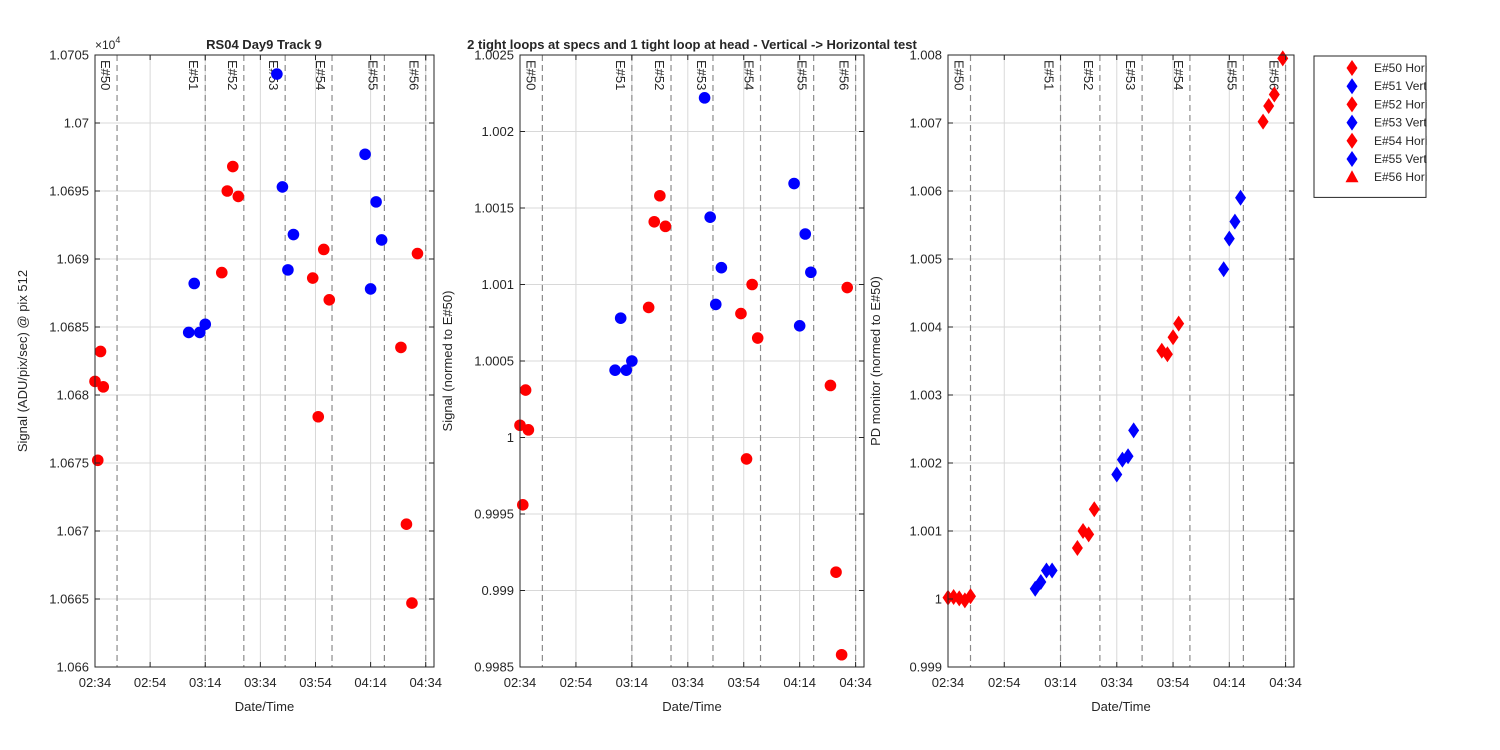 The image size is (1500, 750). I want to click on y-tick-label: 1.0005, so click(494, 361).